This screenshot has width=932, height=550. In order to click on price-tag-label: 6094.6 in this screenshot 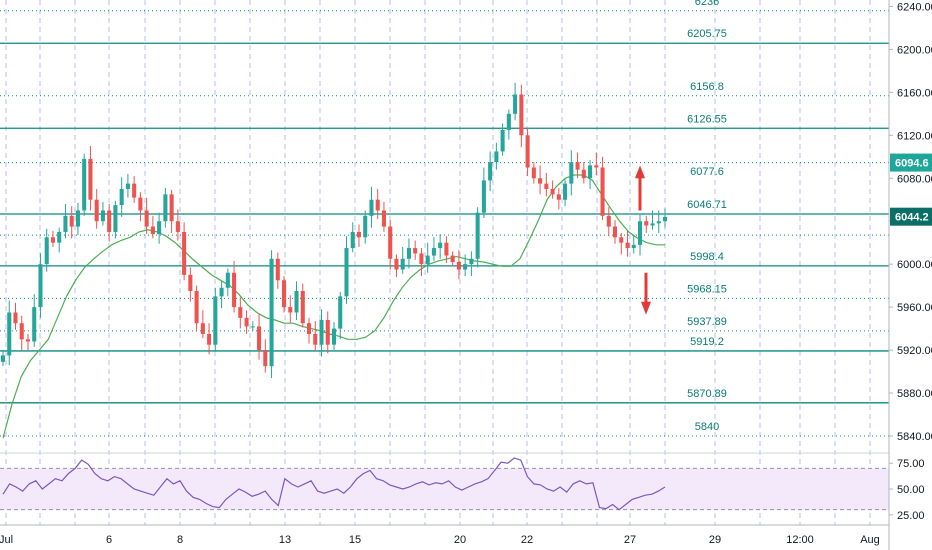, I will do `click(912, 164)`.